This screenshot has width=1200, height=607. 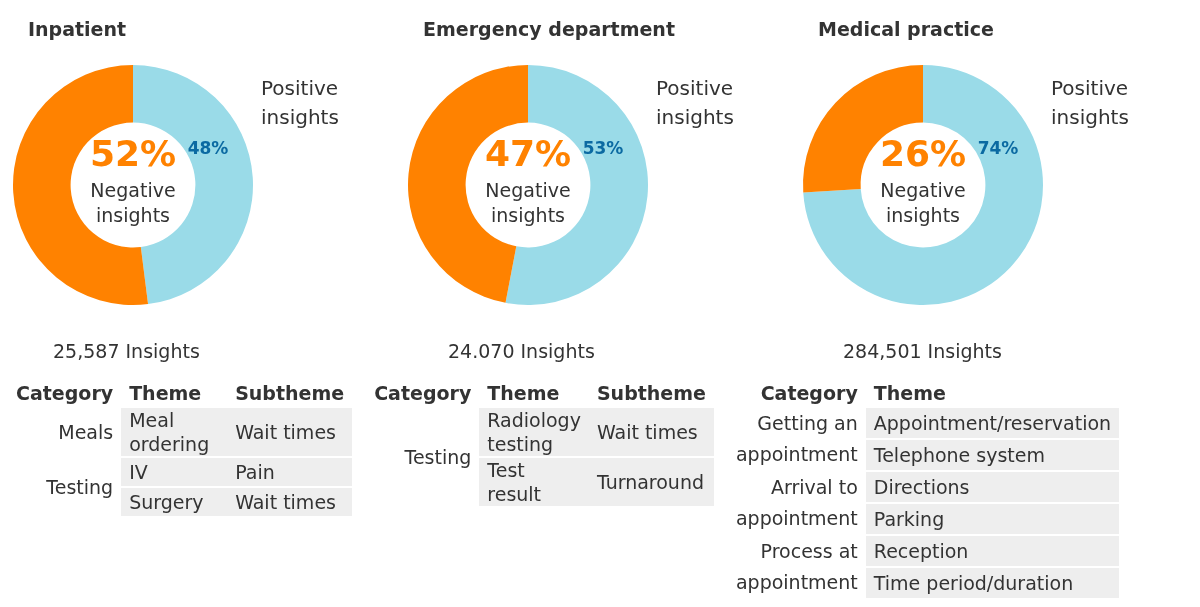 What do you see at coordinates (138, 472) in the screenshot?
I see `text: IV` at bounding box center [138, 472].